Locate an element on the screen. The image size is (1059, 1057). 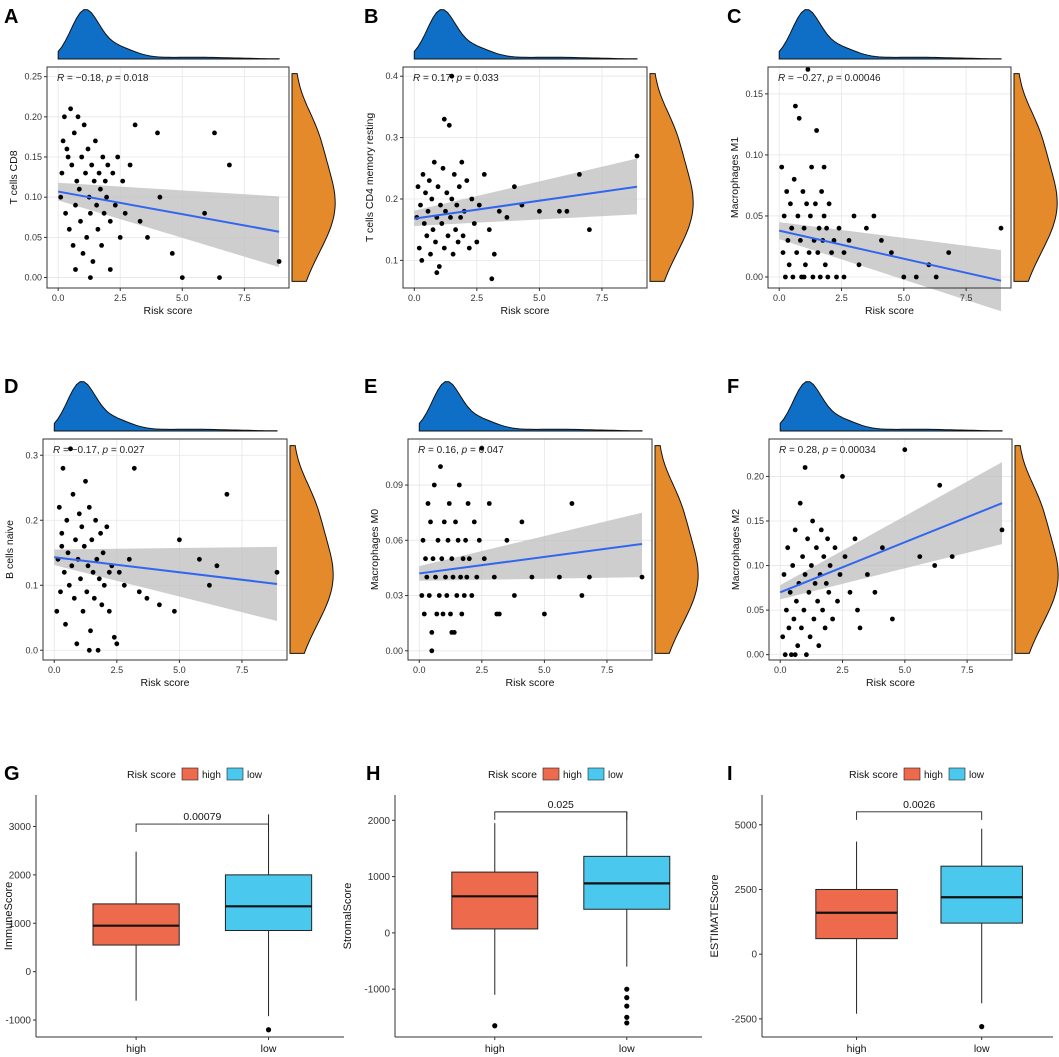
regression-line is located at coordinates (168, 211).